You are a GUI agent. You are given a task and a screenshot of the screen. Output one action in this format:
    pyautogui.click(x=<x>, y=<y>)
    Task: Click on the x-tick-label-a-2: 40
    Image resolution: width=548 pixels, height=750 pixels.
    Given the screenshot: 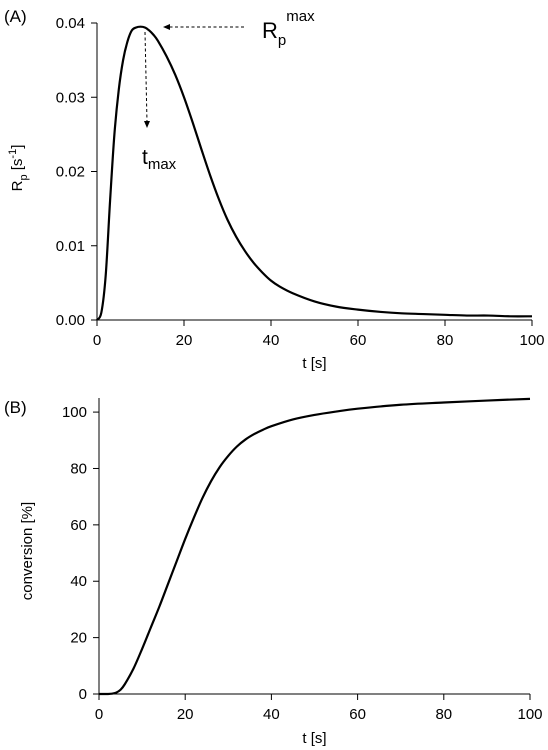 What is the action you would take?
    pyautogui.click(x=271, y=340)
    